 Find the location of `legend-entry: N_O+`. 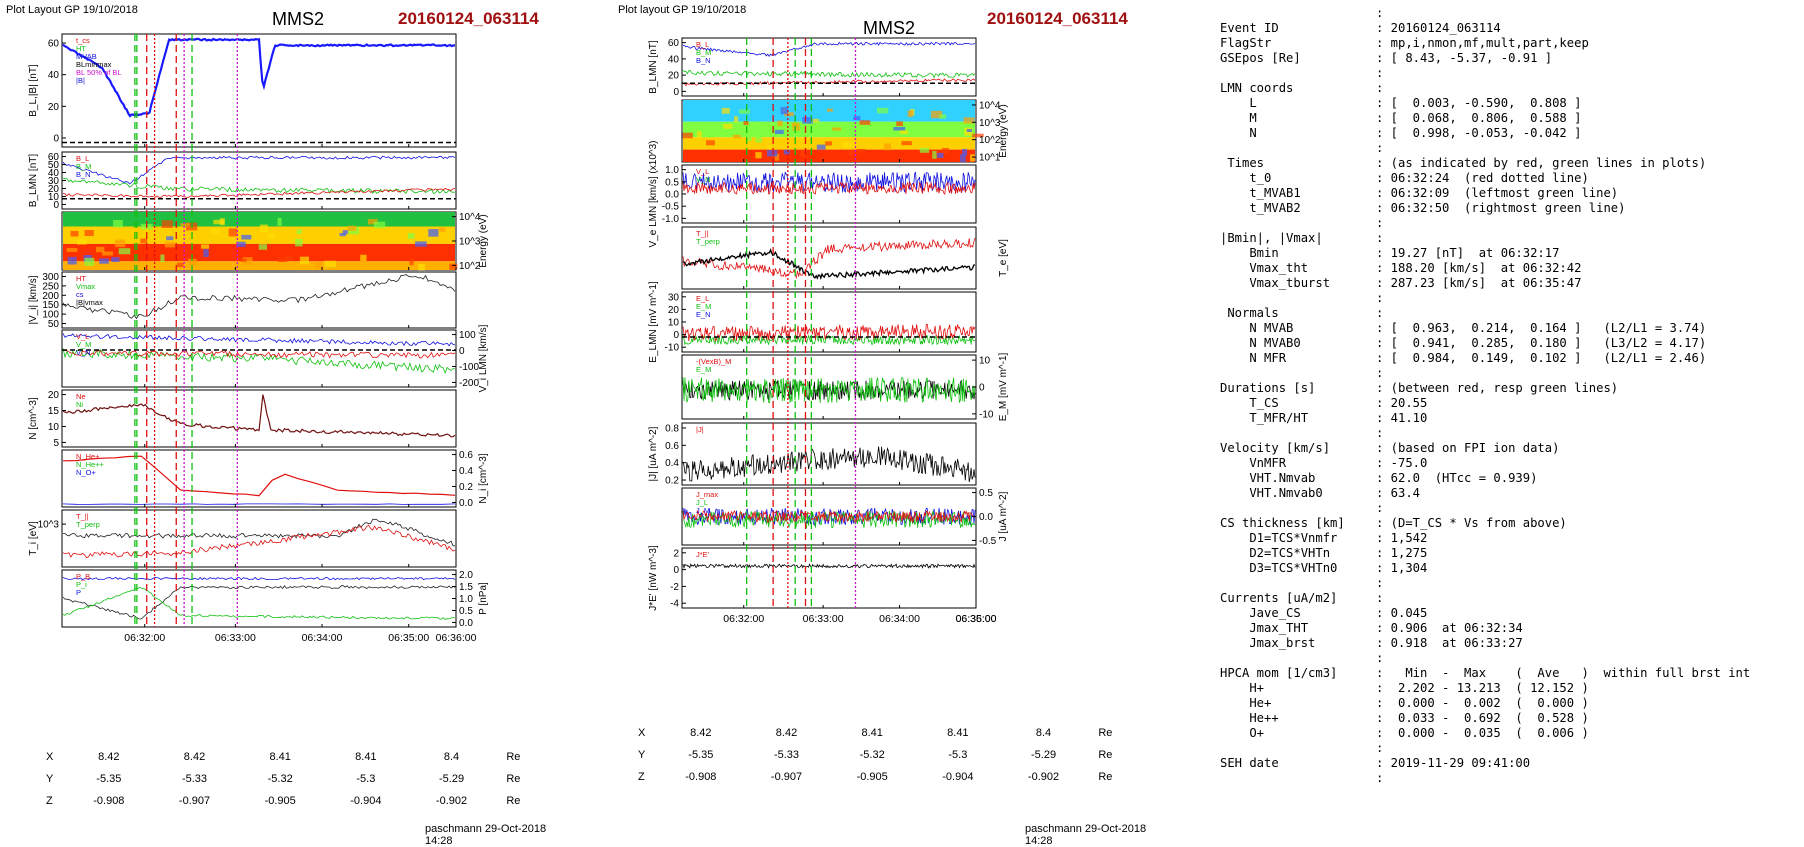

legend-entry: N_O+ is located at coordinates (86, 472).